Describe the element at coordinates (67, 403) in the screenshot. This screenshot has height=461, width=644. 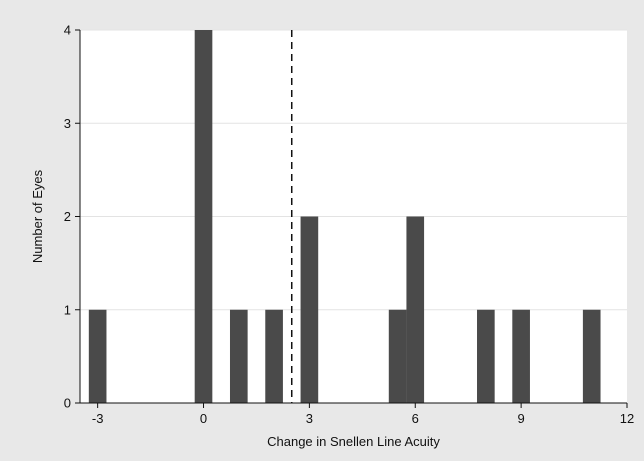
I see `y-tick-label-0: 0` at that location.